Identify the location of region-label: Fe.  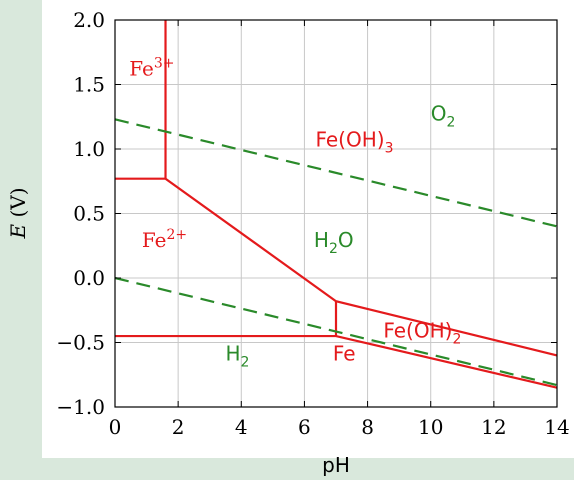
(344, 354).